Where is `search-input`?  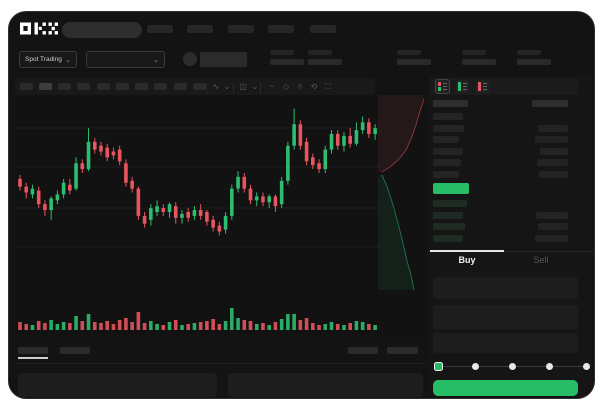 search-input is located at coordinates (102, 30).